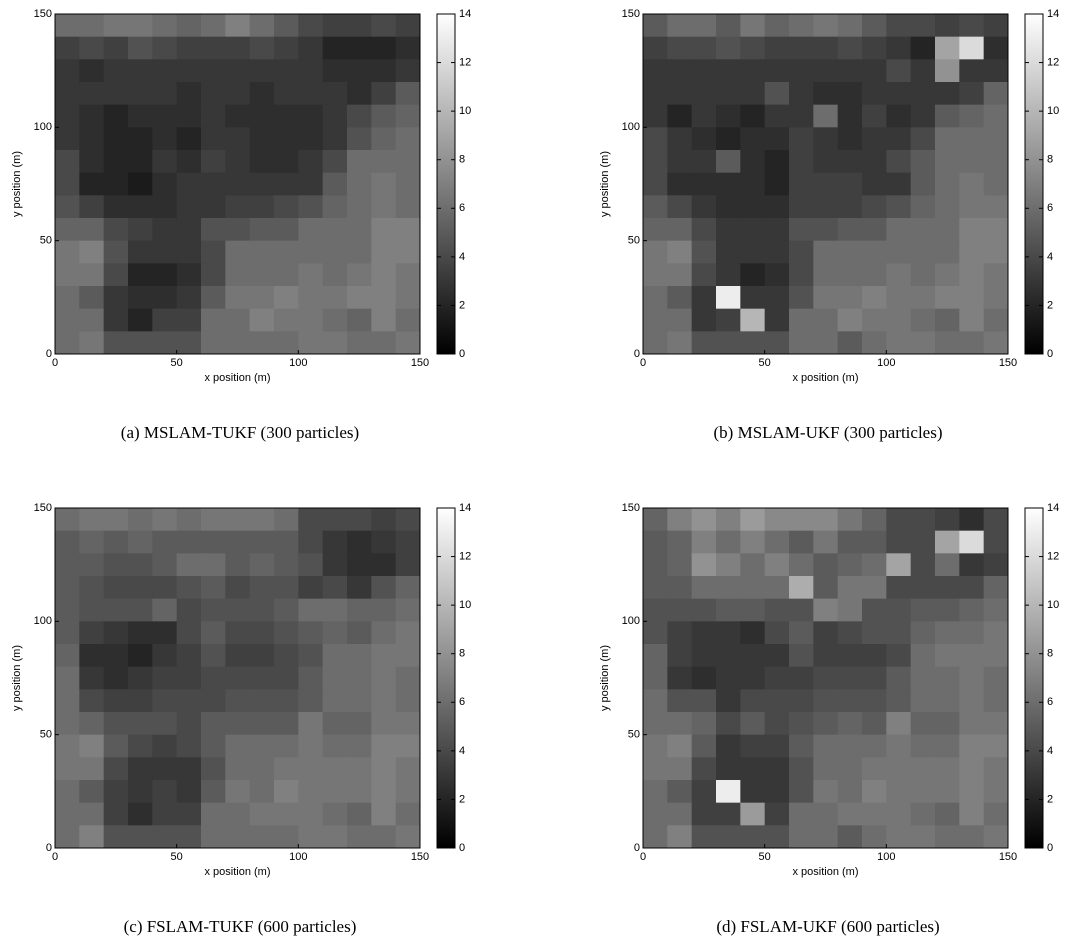  What do you see at coordinates (446, 678) in the screenshot?
I see `colorbar` at bounding box center [446, 678].